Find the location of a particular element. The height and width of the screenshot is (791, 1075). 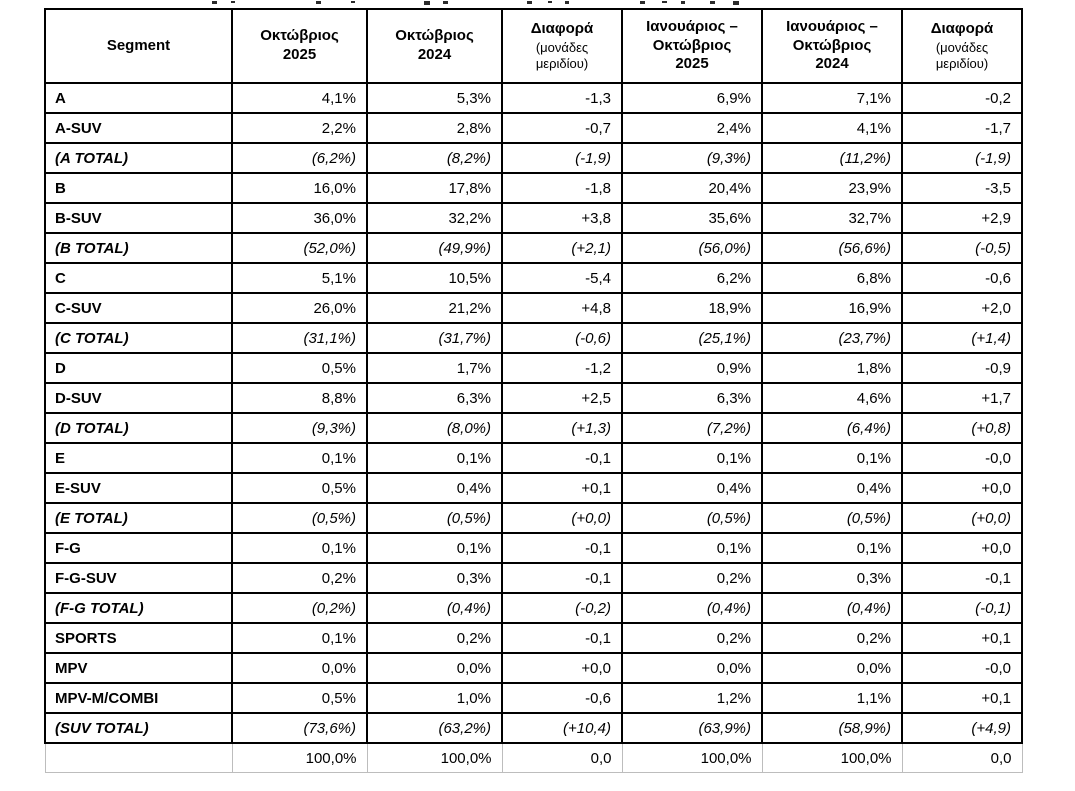

clipped-title-remnant is located at coordinates (537, 3).